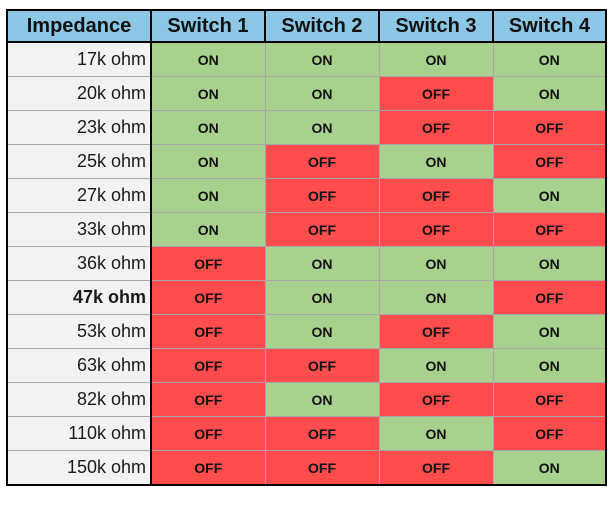 This screenshot has height=505, width=614. I want to click on table-row: 53k ohm OFF ON OFF ON, so click(306, 331).